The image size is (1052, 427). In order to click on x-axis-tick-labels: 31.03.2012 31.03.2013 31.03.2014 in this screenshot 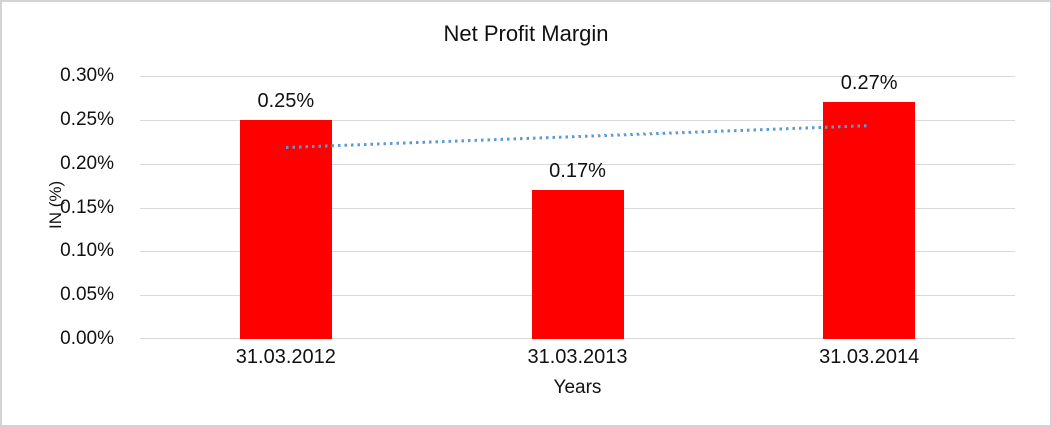, I will do `click(577, 358)`.